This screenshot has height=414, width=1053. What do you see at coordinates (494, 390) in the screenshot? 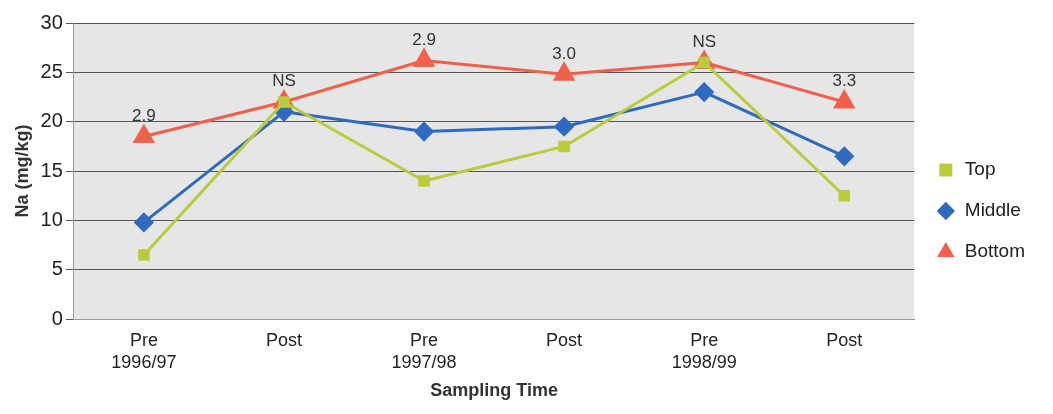
I see `x-axis-title: Sampling Time` at bounding box center [494, 390].